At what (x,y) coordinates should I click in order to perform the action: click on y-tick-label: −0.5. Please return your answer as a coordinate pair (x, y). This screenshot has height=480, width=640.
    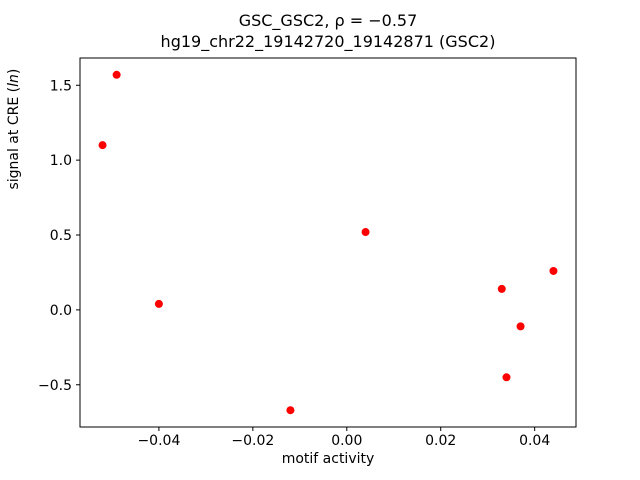
    Looking at the image, I should click on (55, 386).